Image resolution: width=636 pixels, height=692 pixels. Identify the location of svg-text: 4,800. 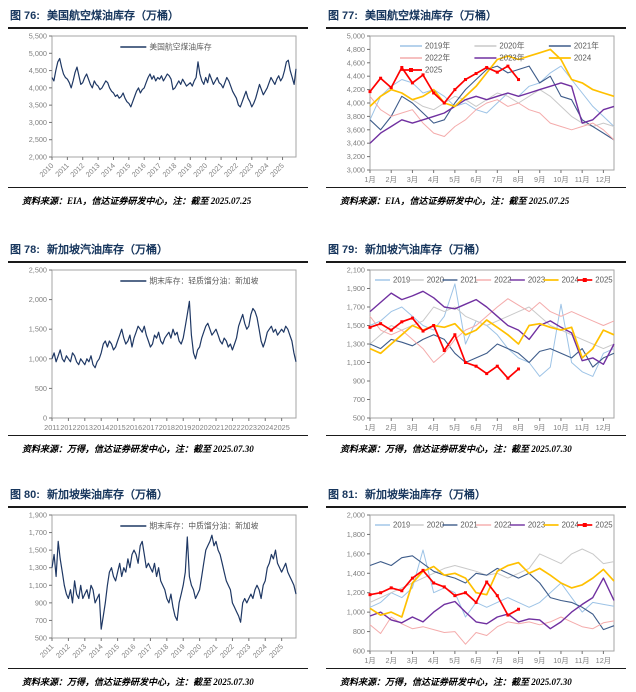
(356, 49).